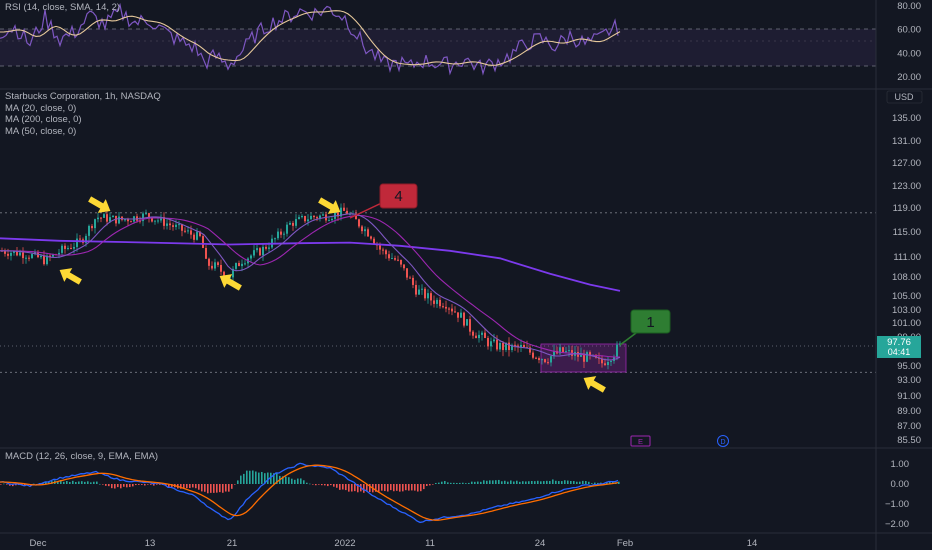 This screenshot has height=550, width=932. I want to click on ma-20-legend: MA (20, close, 0), so click(41, 108).